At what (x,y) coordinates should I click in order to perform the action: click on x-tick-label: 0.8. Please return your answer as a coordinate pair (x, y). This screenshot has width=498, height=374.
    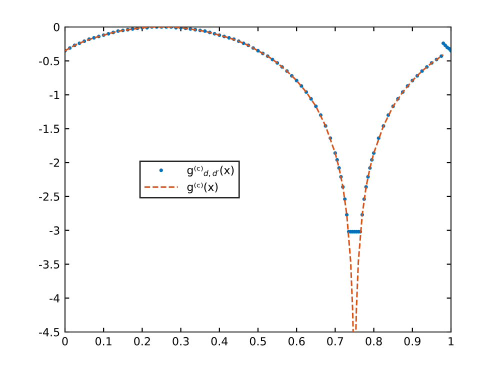
    Looking at the image, I should click on (374, 341).